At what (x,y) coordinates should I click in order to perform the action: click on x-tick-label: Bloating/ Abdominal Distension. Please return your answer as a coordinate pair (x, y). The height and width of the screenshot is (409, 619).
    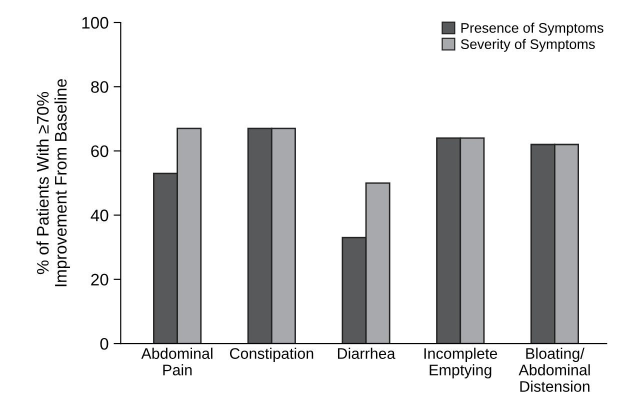
    Looking at the image, I should click on (554, 370).